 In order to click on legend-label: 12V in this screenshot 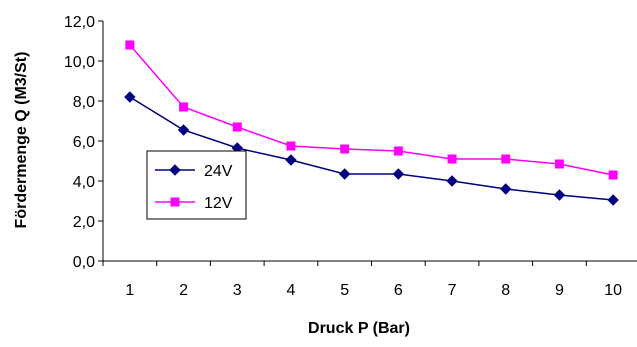, I will do `click(218, 203)`.